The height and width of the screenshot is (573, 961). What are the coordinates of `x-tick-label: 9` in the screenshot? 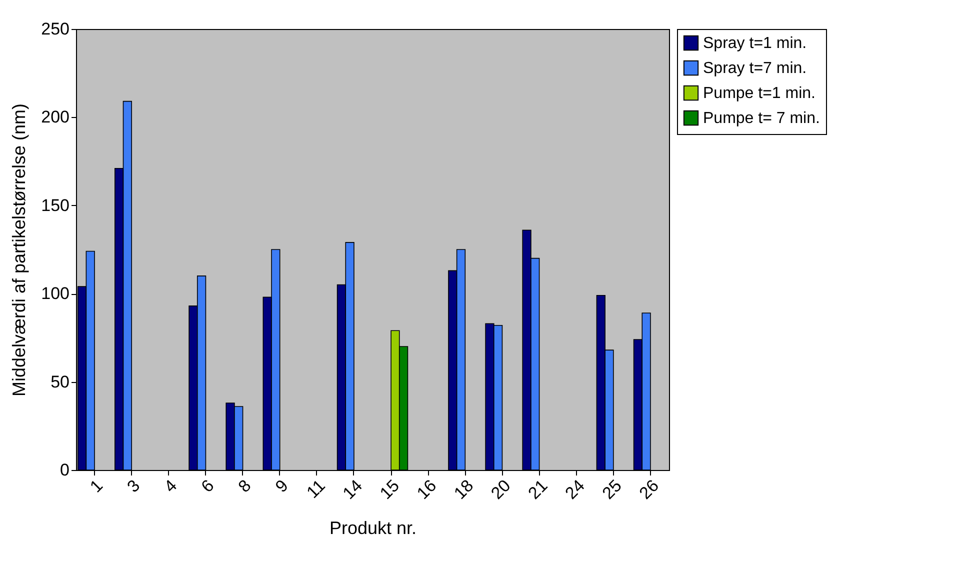 It's located at (282, 486).